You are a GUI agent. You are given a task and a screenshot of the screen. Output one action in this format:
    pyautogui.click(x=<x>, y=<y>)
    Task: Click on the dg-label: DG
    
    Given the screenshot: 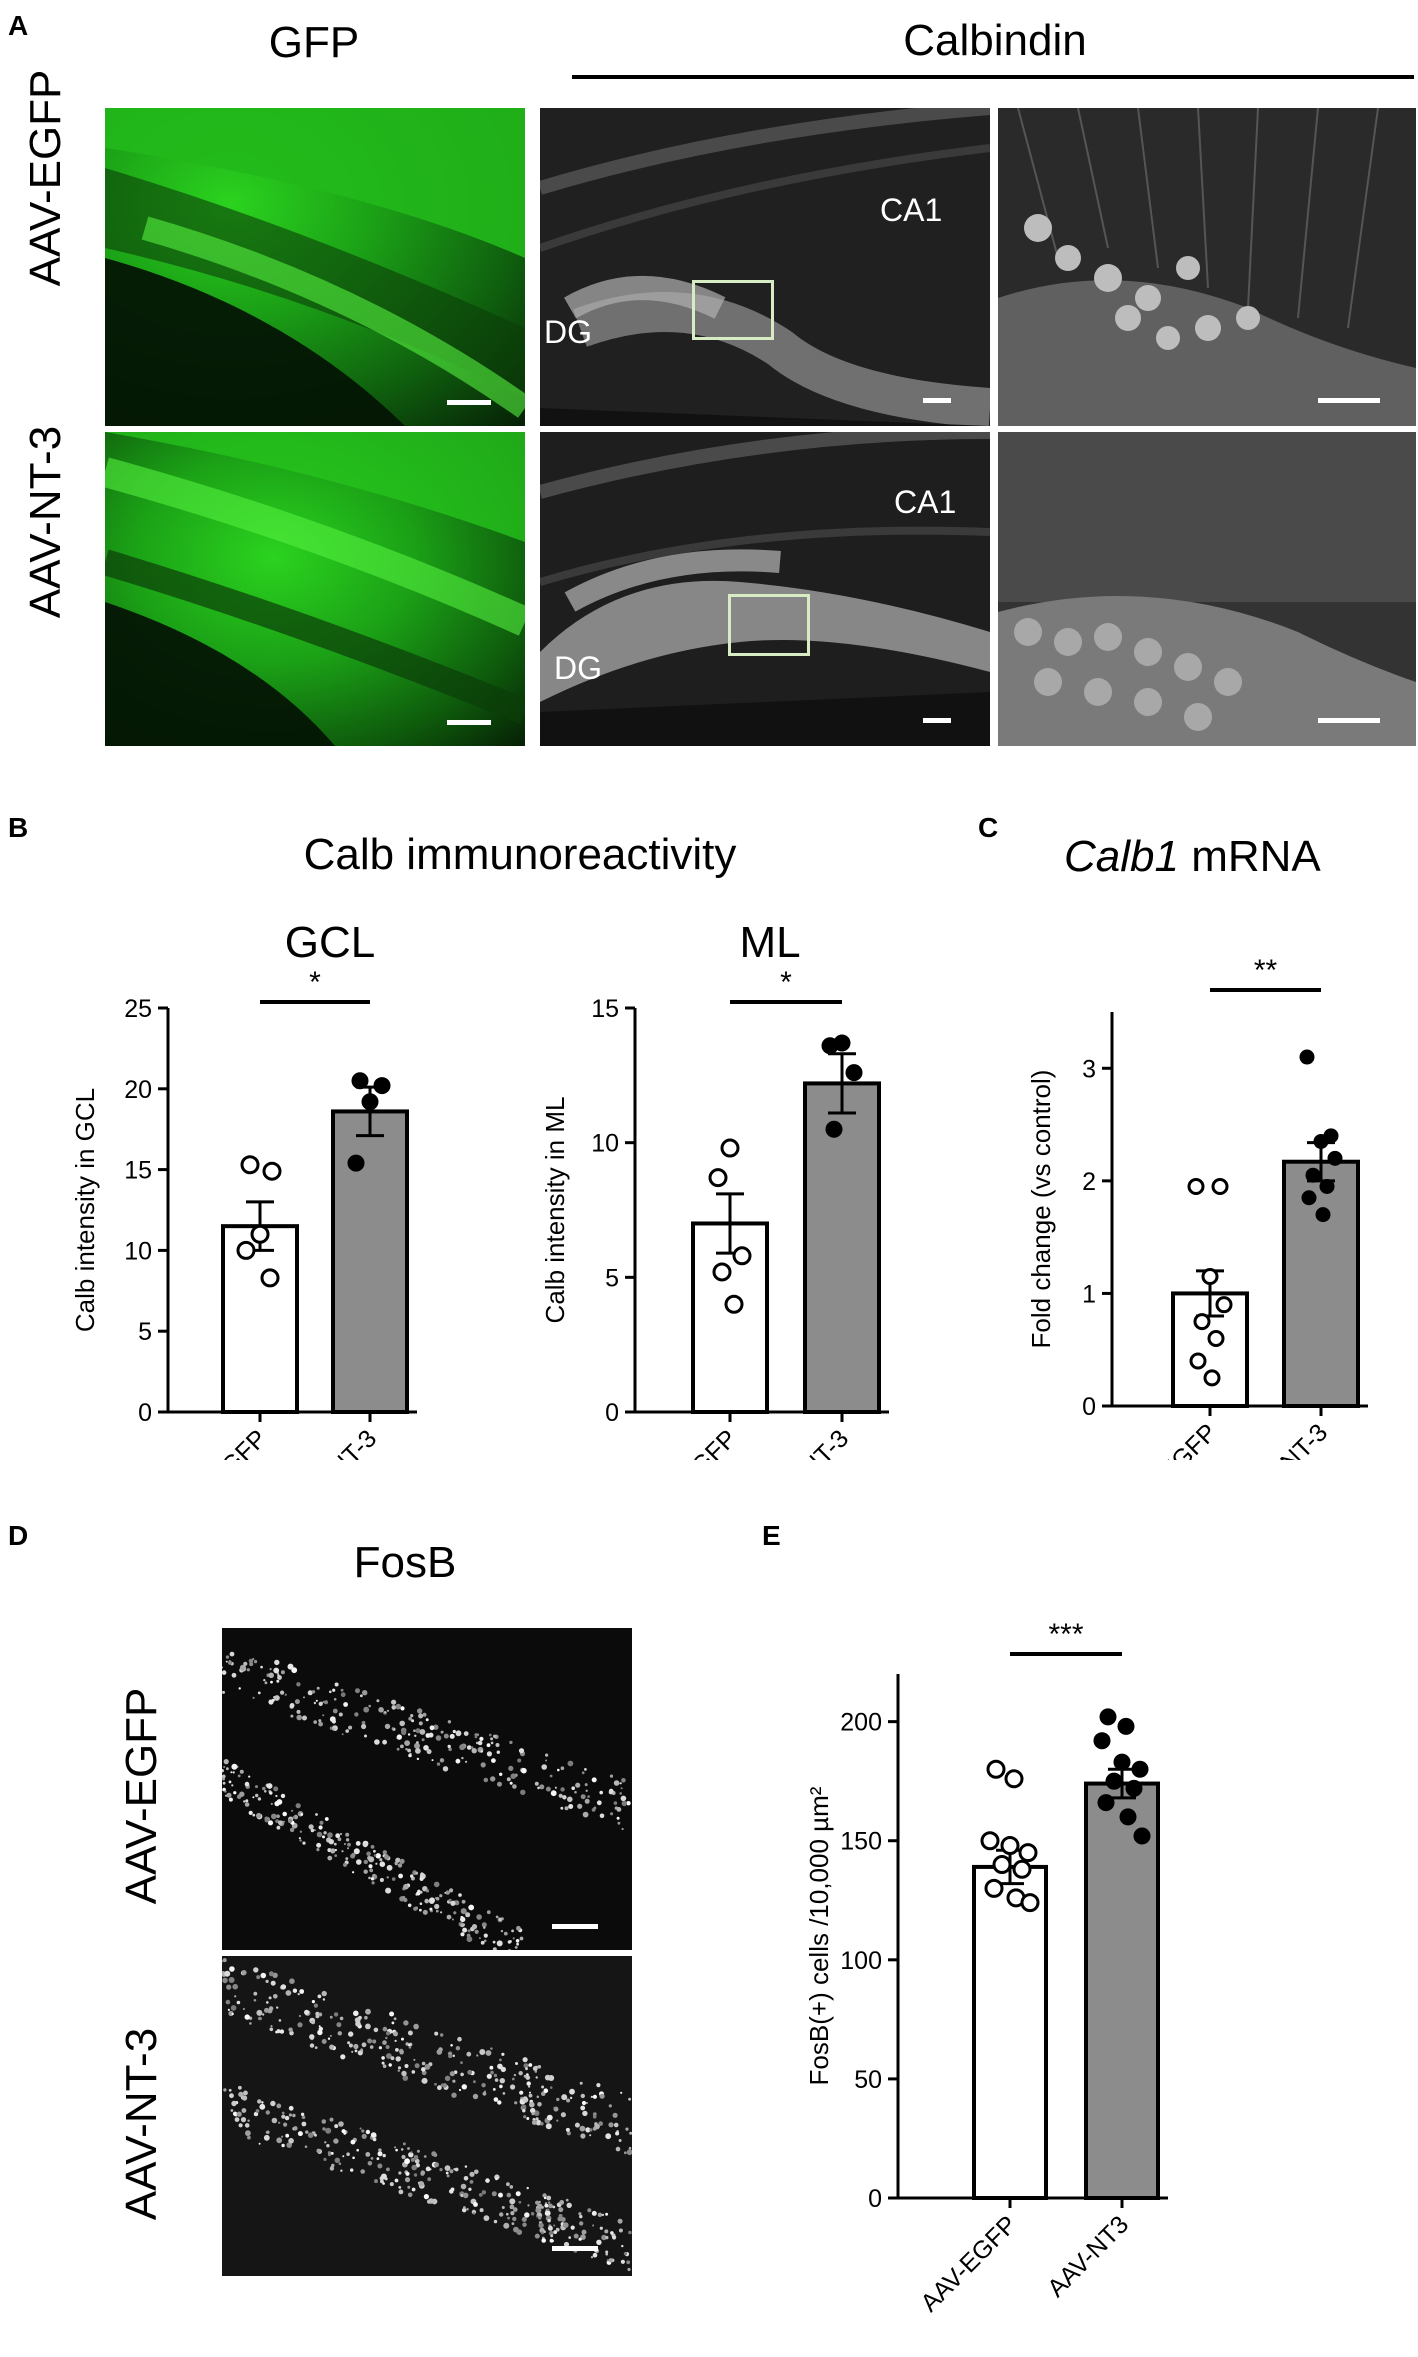 What is the action you would take?
    pyautogui.click(x=568, y=332)
    